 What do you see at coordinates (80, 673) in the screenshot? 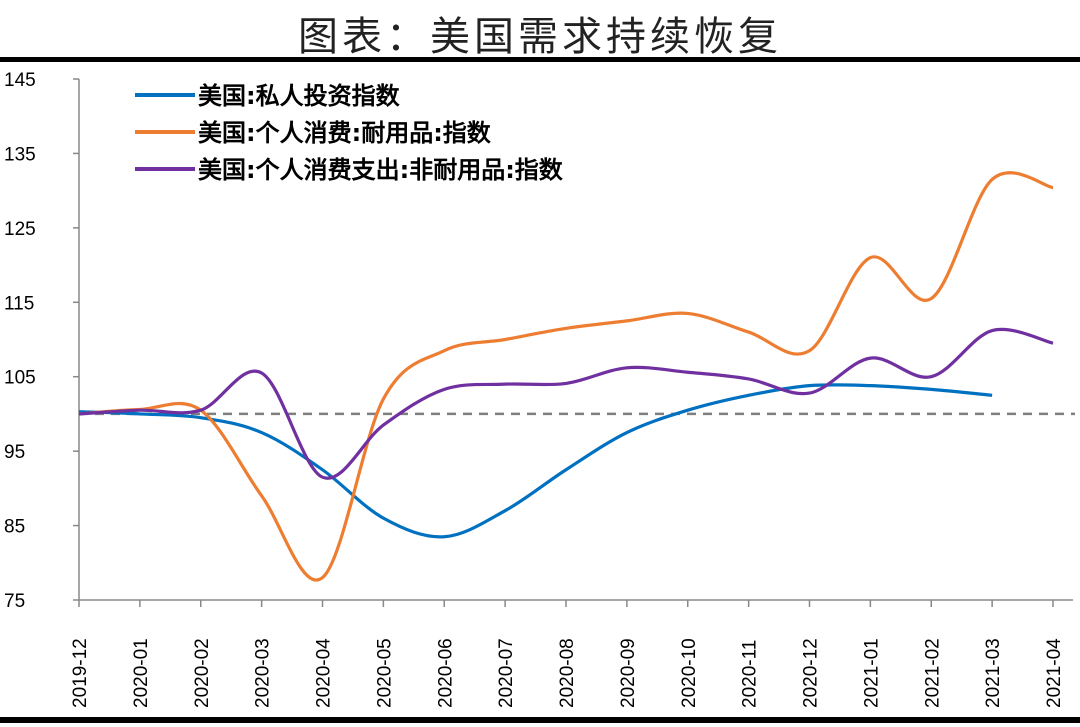
I see `x-tick-label: 2019-12` at bounding box center [80, 673].